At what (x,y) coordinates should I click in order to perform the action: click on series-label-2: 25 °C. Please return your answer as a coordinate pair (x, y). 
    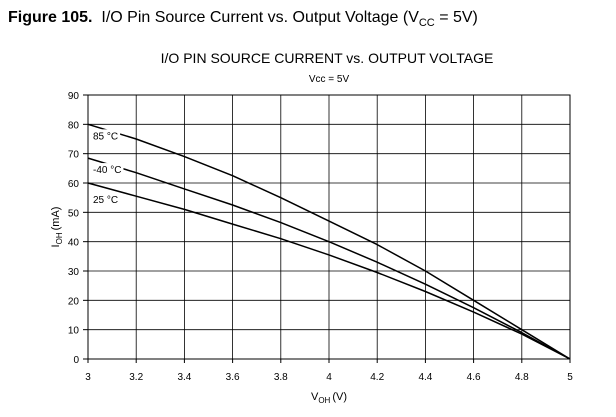
    Looking at the image, I should click on (105, 200).